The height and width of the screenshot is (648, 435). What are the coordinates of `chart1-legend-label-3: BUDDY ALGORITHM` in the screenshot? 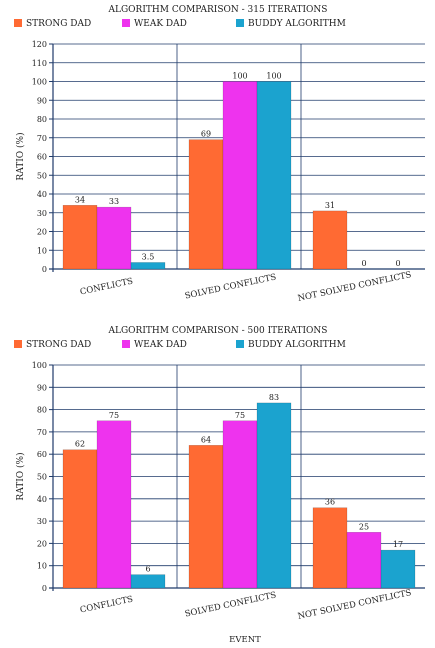 It's located at (297, 24).